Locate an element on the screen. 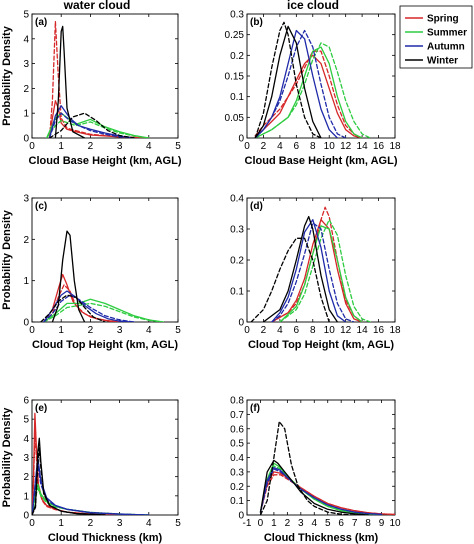 Image resolution: width=474 pixels, height=544 pixels. y-tick-label: 0.15 is located at coordinates (235, 77).